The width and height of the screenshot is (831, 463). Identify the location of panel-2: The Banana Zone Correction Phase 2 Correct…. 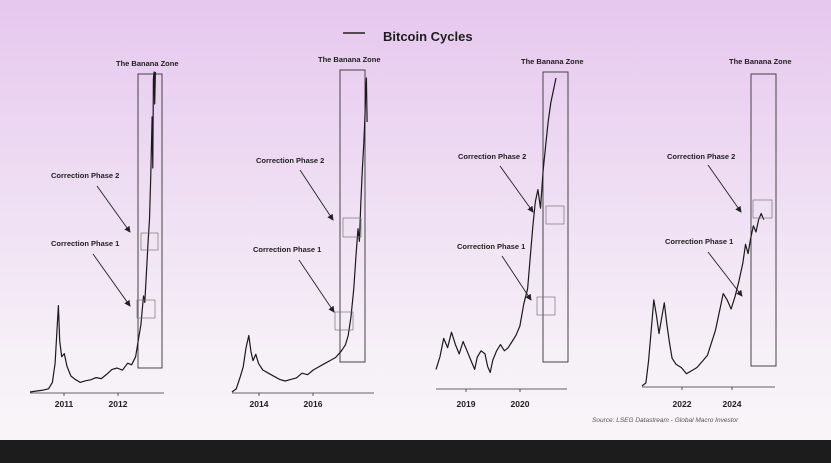
(306, 232).